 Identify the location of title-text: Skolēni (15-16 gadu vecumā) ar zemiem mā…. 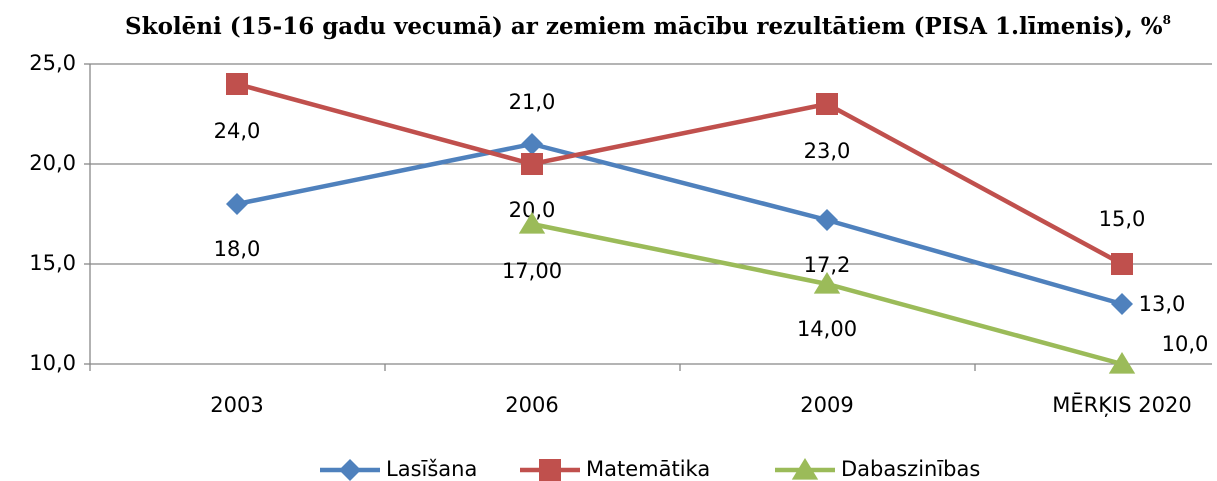
(644, 26).